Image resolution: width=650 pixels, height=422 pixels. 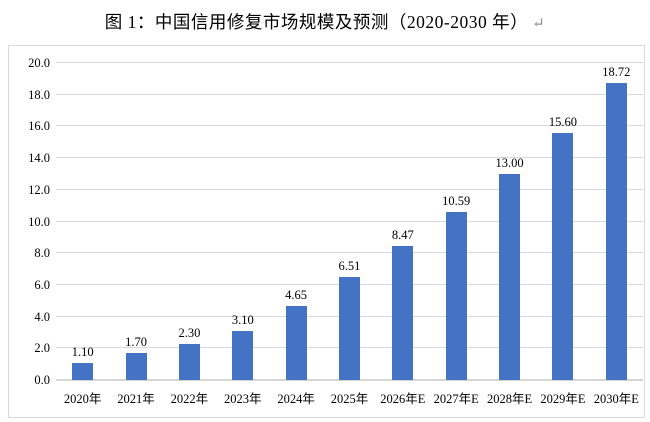 I want to click on paragraph-return-mark: ↵, so click(x=539, y=24).